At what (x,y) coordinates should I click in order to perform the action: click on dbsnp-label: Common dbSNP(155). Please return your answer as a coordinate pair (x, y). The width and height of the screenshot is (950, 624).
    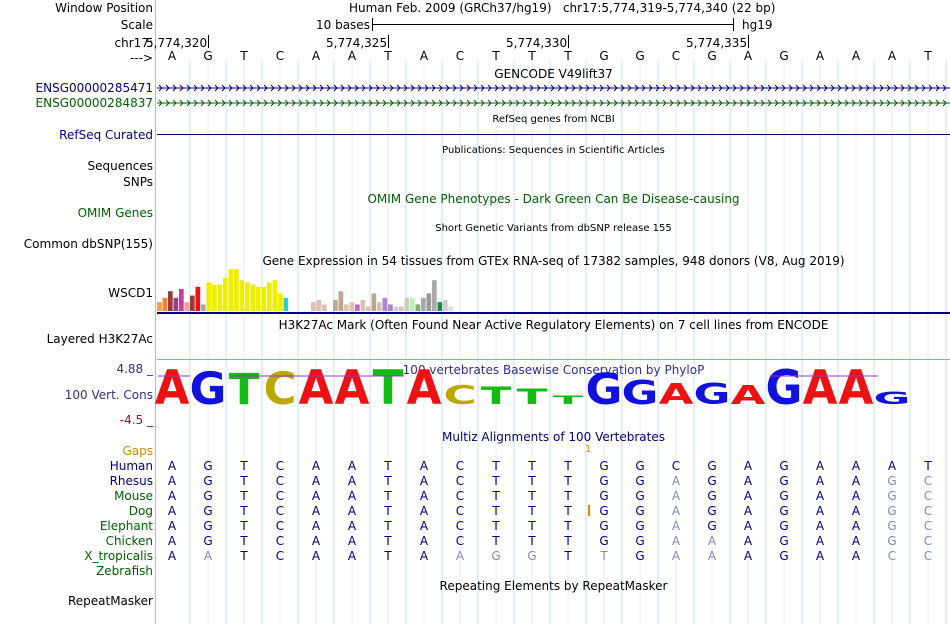
    Looking at the image, I should click on (88, 244).